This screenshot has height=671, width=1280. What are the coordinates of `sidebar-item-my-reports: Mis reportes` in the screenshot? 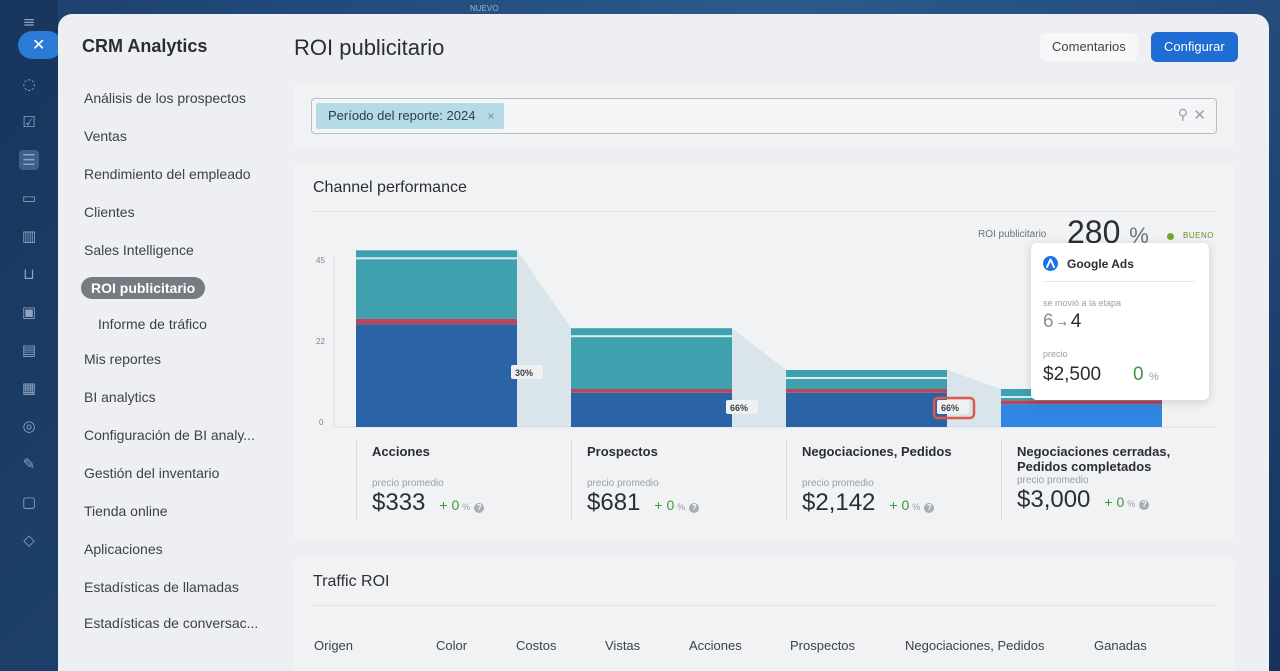 It's located at (123, 359).